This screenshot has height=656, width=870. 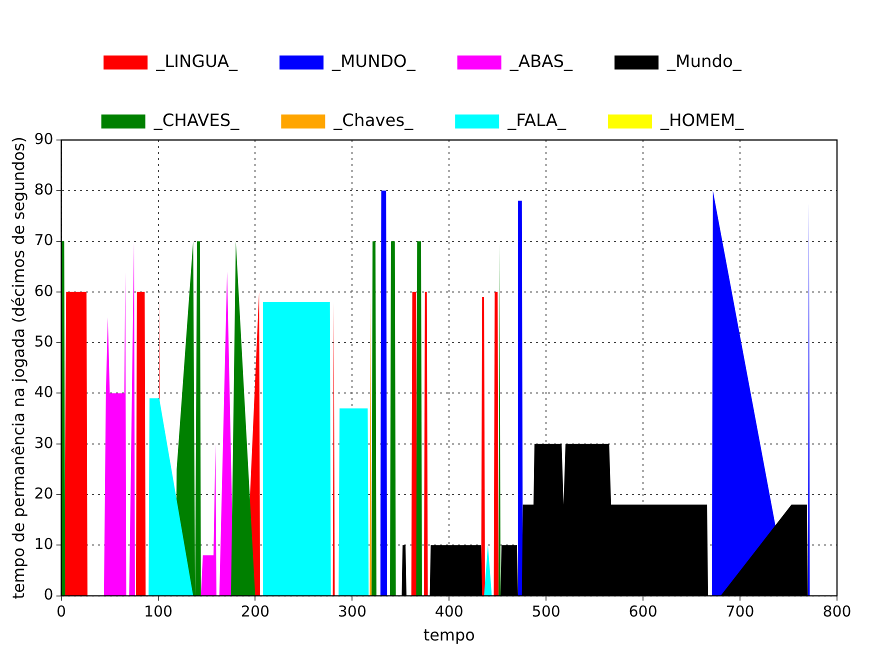 I want to click on legend-label: _LINGUA_, so click(x=196, y=62).